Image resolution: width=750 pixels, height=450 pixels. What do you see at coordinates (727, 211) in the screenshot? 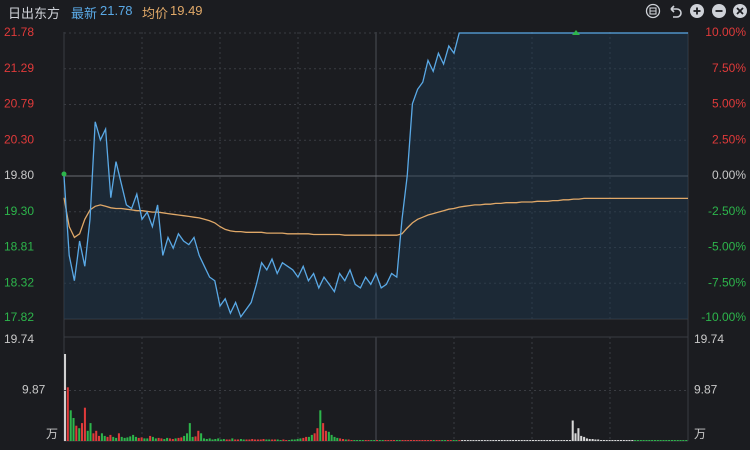
I see `y-tick-label-right: -2.50%` at bounding box center [727, 211].